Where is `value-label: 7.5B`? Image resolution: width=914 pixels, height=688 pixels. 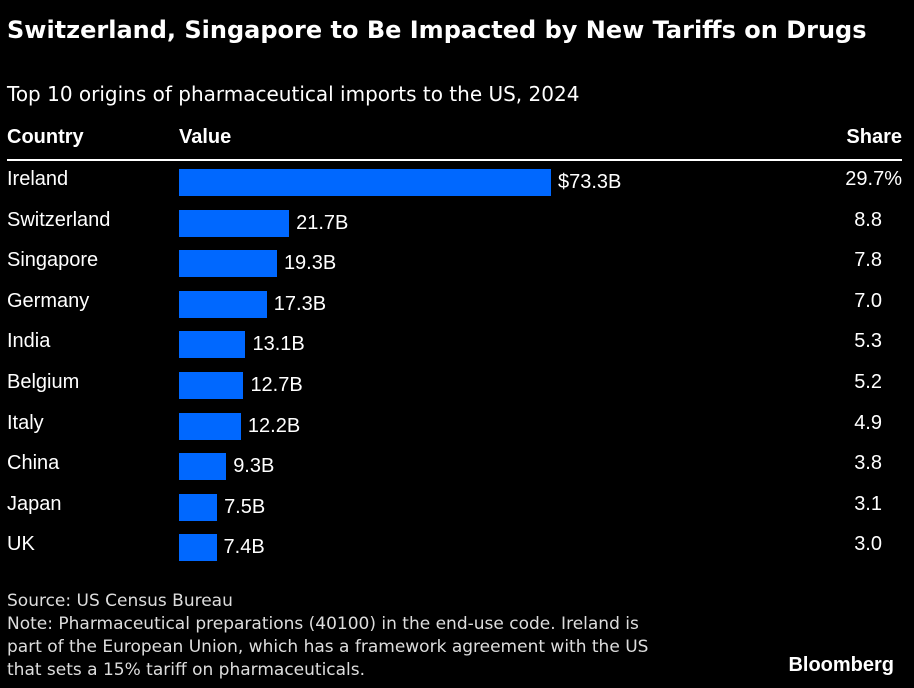
value-label: 7.5B is located at coordinates (245, 506).